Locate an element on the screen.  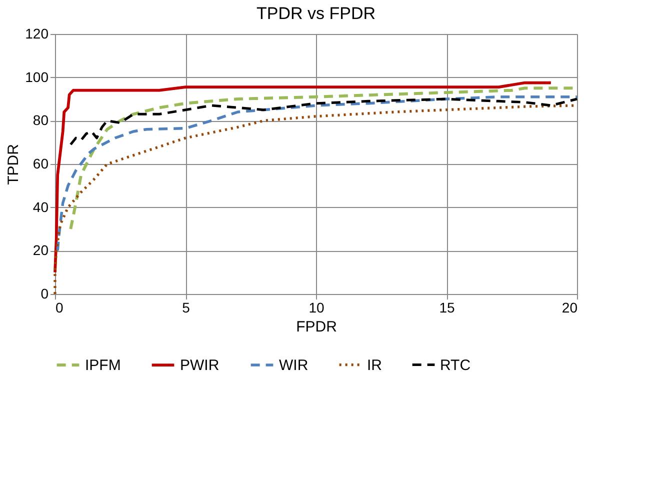
y-tick-label: 40 is located at coordinates (40, 206).